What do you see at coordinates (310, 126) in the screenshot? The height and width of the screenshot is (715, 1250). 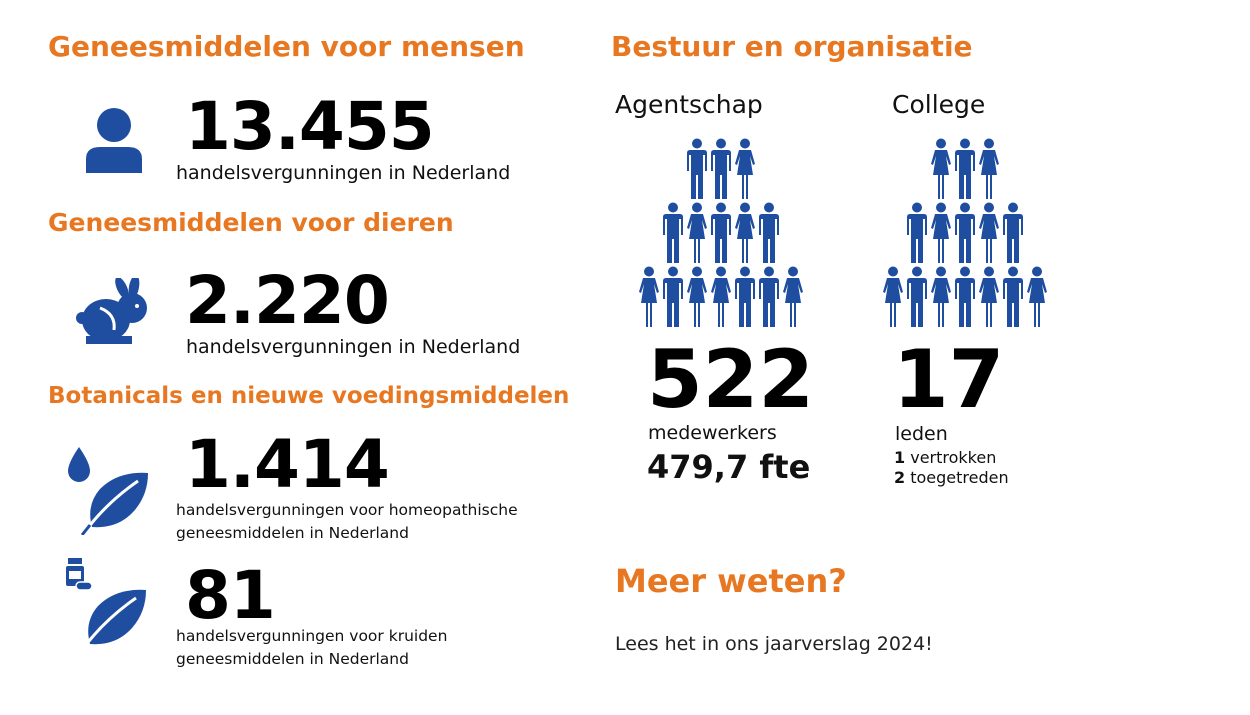 I see `human-licences-count: 13.455` at bounding box center [310, 126].